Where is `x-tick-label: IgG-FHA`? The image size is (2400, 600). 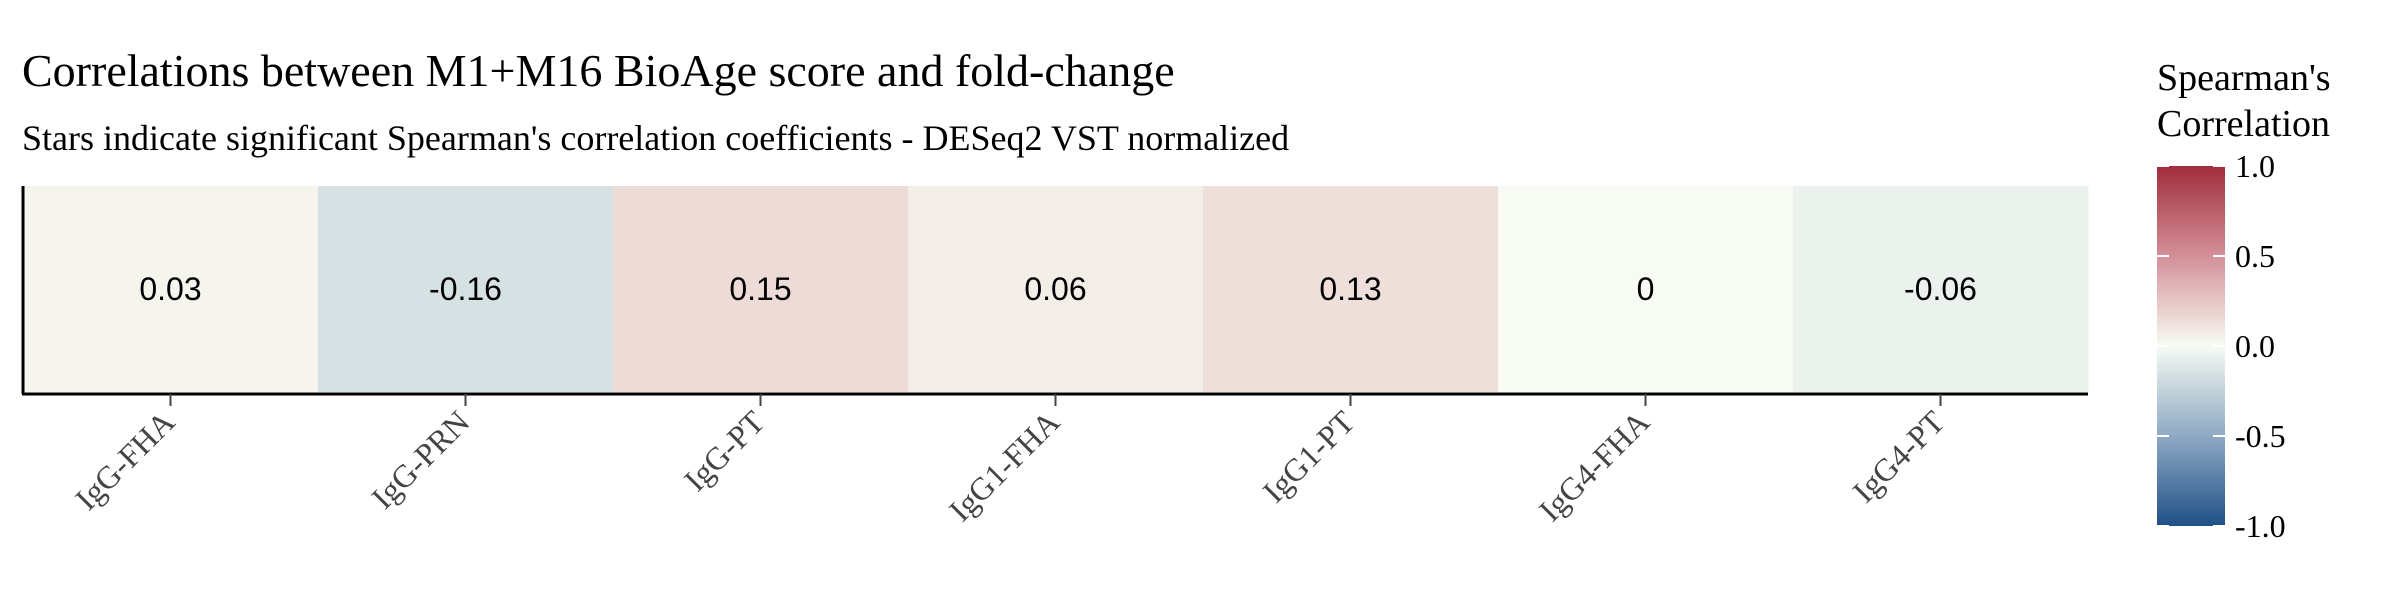 x-tick-label: IgG-FHA is located at coordinates (124, 459).